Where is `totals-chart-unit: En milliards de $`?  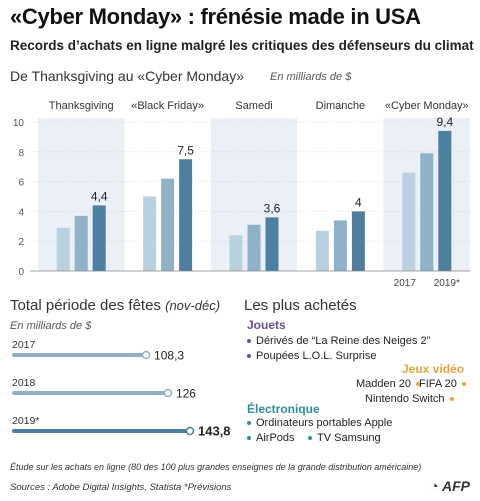
totals-chart-unit: En milliards de $ is located at coordinates (51, 326).